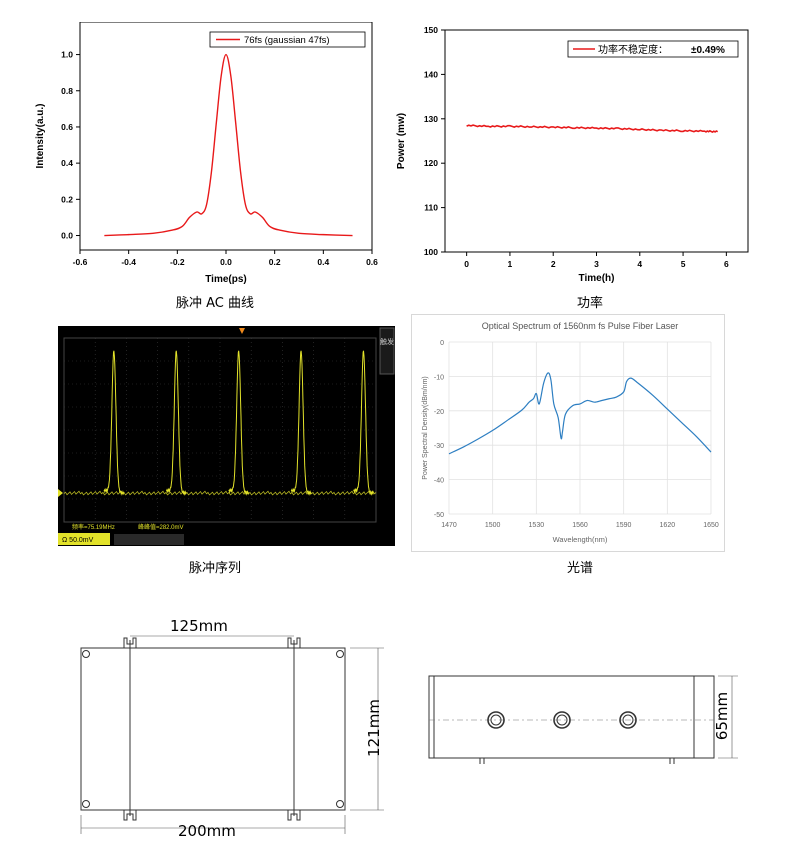 The width and height of the screenshot is (795, 850). Describe the element at coordinates (387, 351) in the screenshot. I see `scope-side-button` at that location.